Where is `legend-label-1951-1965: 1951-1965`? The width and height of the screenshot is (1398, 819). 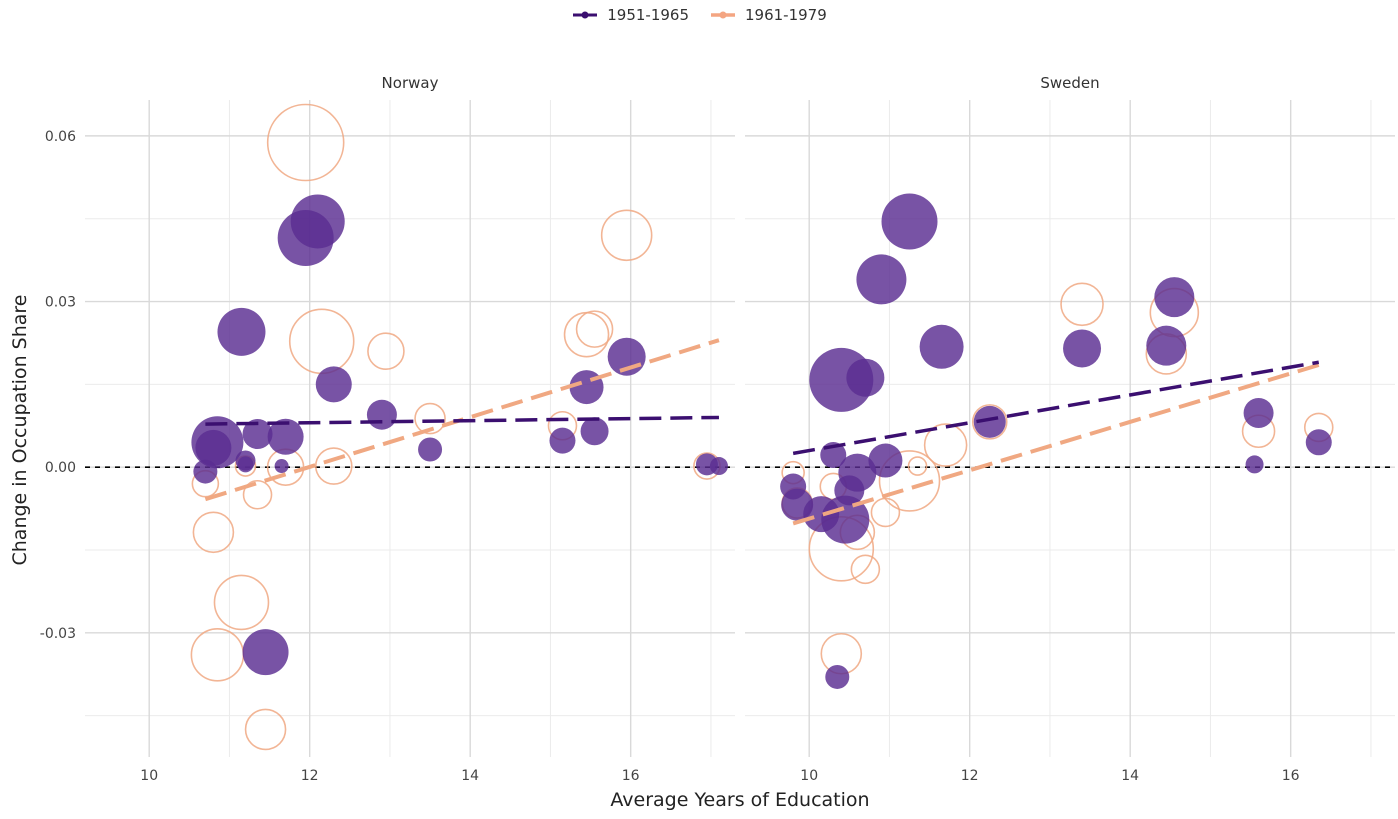 legend-label-1951-1965: 1951-1965 is located at coordinates (648, 15).